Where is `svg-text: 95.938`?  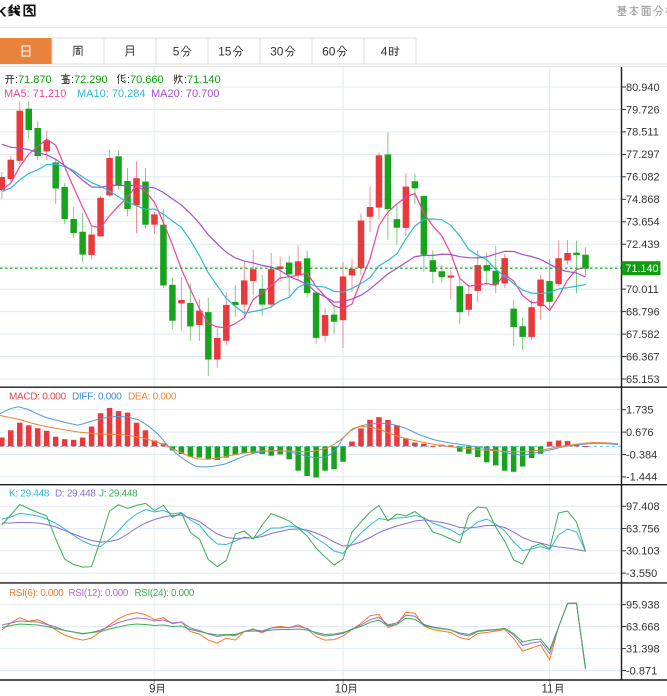 svg-text: 95.938 is located at coordinates (643, 606).